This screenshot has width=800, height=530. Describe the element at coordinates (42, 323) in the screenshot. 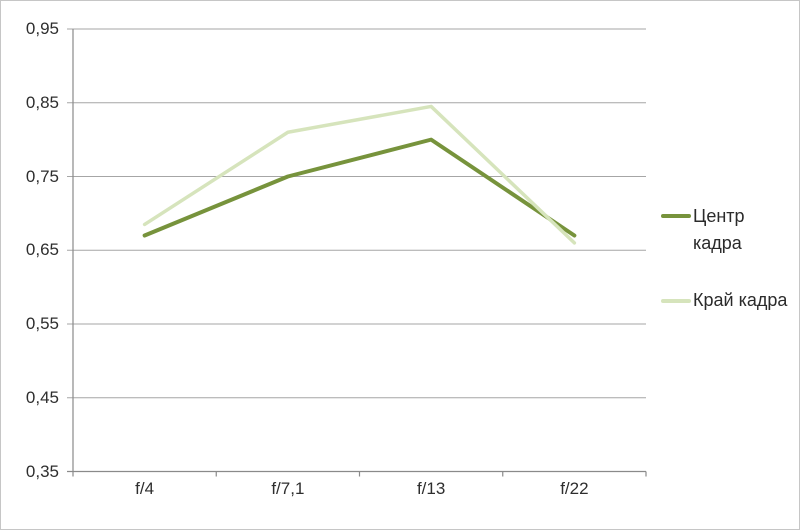

I see `y-axis-tick-label: 0,55` at that location.